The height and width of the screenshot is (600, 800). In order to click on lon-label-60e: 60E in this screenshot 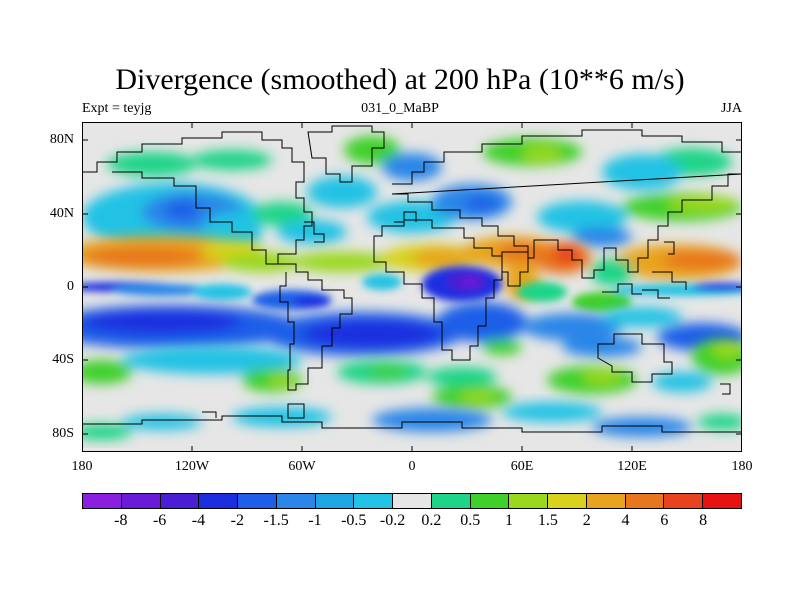, I will do `click(522, 466)`.